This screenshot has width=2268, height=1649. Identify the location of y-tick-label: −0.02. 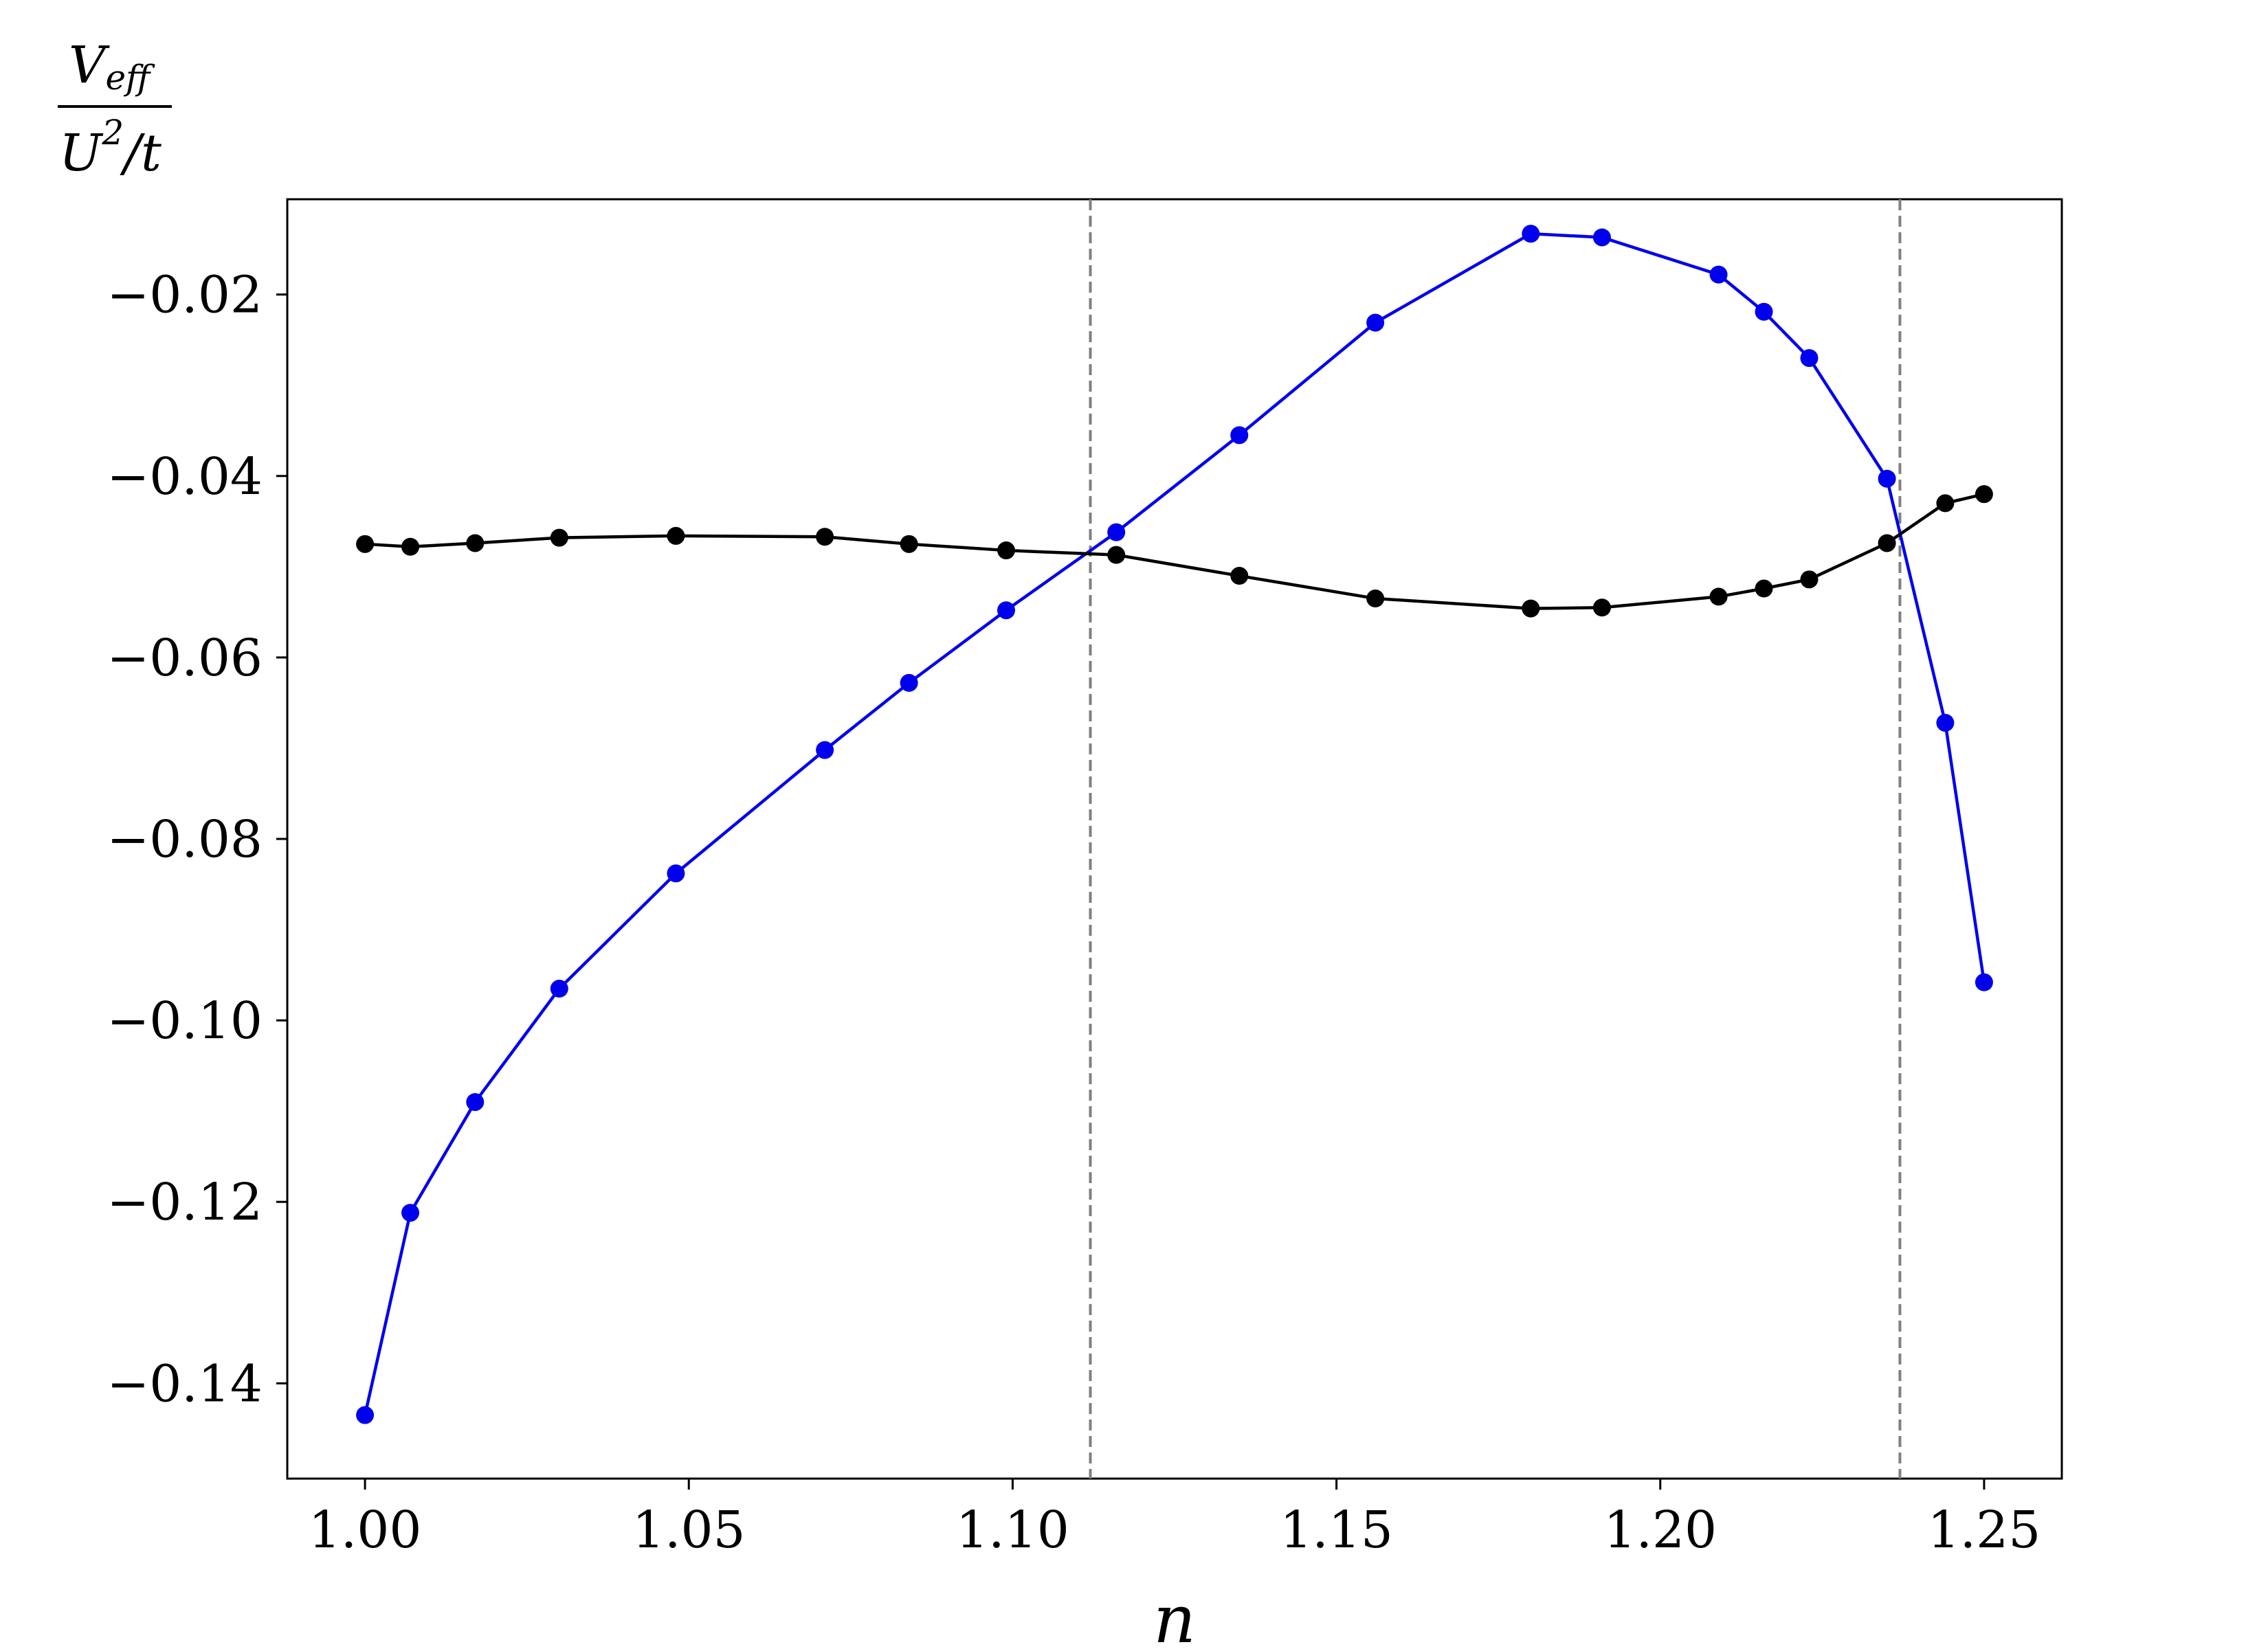
(185, 295).